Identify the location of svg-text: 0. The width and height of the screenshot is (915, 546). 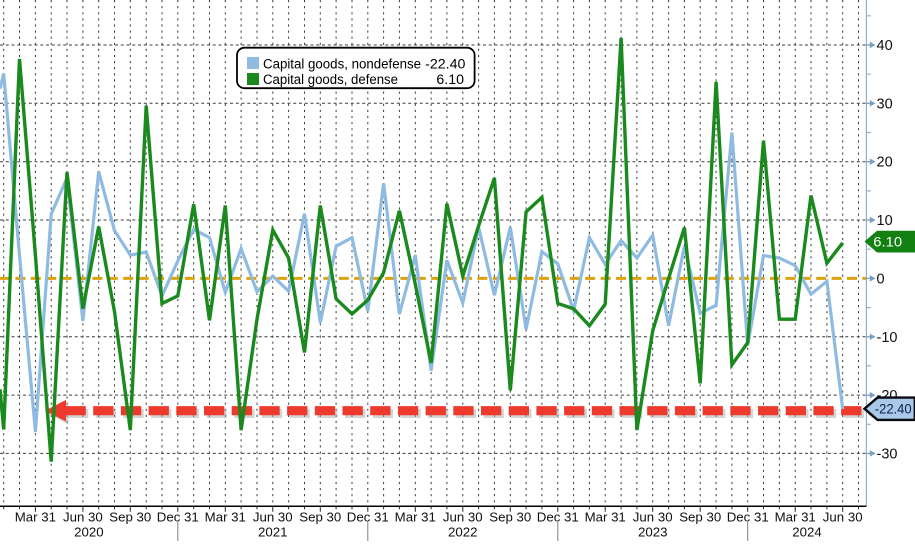
(881, 279).